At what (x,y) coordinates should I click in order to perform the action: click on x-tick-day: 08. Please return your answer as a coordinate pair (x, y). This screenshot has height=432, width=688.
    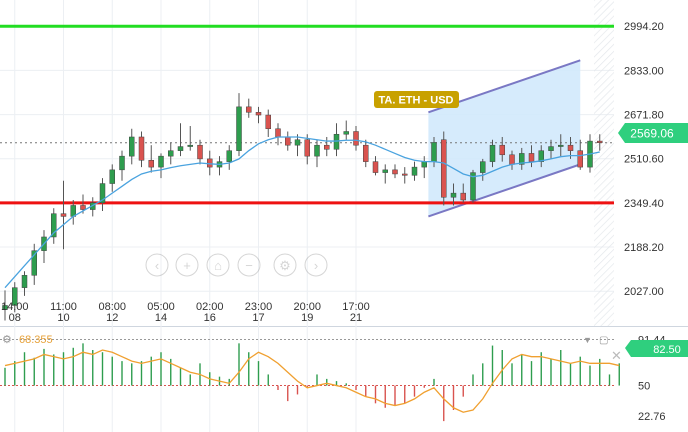
    Looking at the image, I should click on (15, 318).